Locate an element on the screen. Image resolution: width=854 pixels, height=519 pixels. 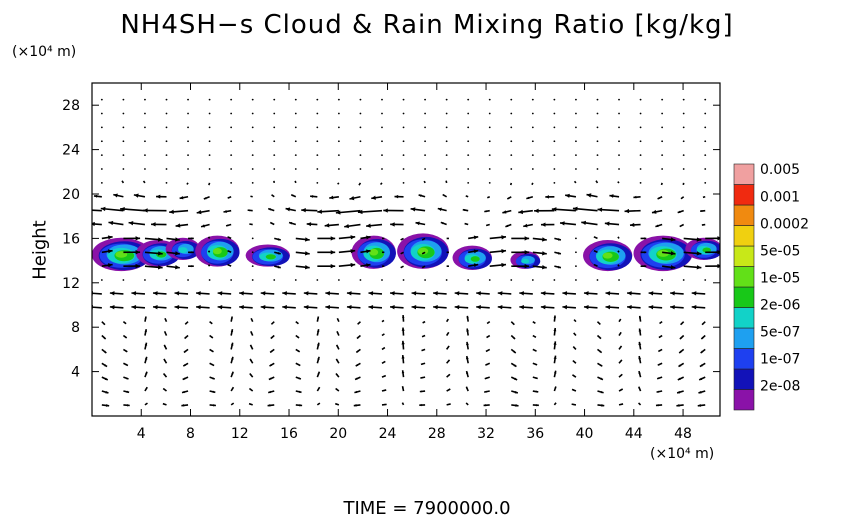
x-tick-label: 40 is located at coordinates (585, 434).